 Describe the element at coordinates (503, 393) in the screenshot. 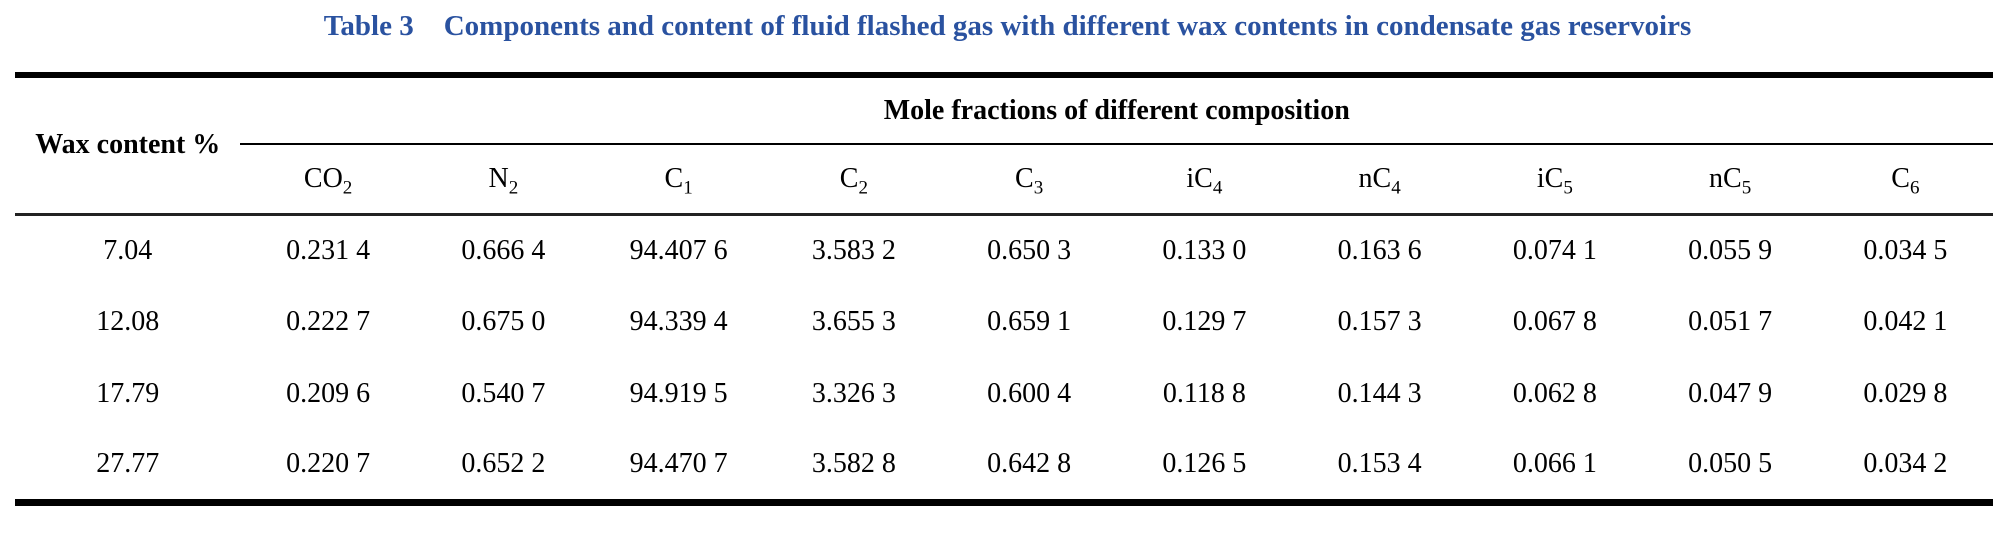

I see `cell: 0.540 7` at that location.